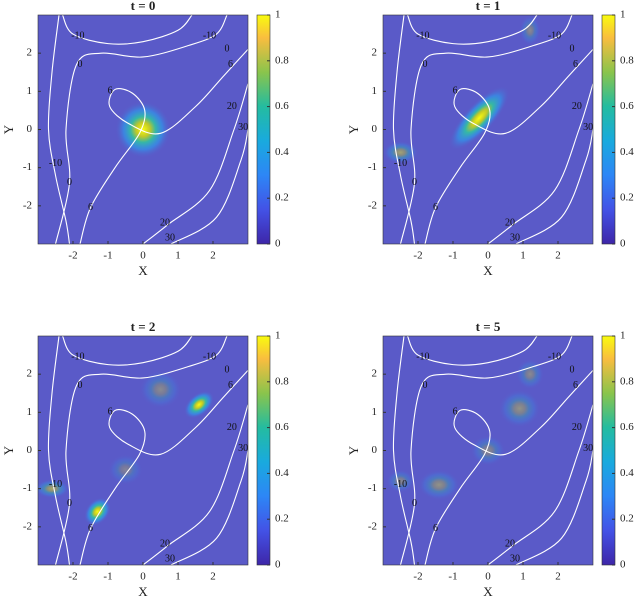 This screenshot has height=599, width=640. What do you see at coordinates (72, 256) in the screenshot?
I see `x-tick-label: -2` at bounding box center [72, 256].